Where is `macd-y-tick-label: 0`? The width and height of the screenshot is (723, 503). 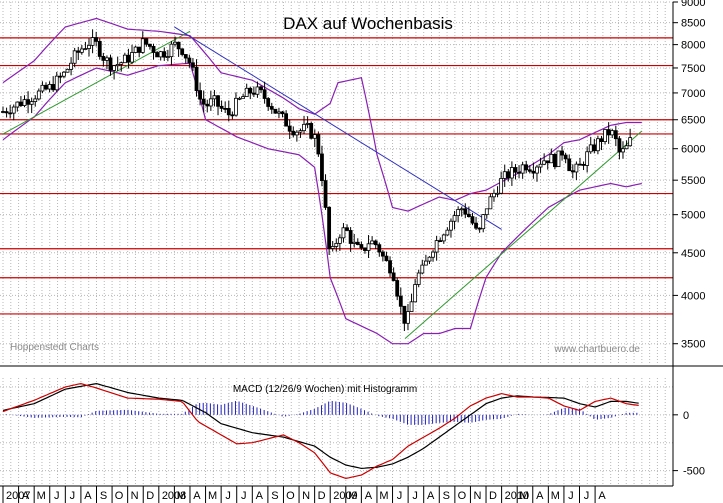
macd-y-tick-label: 0 is located at coordinates (686, 416).